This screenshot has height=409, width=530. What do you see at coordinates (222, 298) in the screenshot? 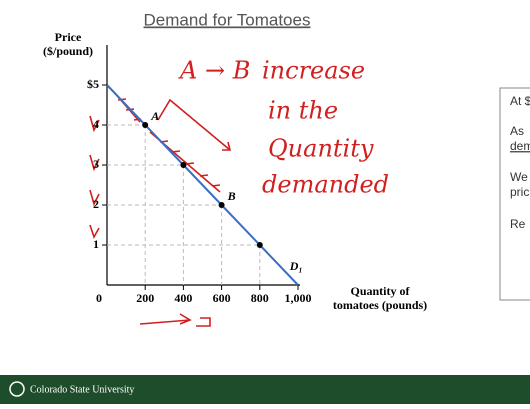
I see `x-tick-label: 600` at bounding box center [222, 298].